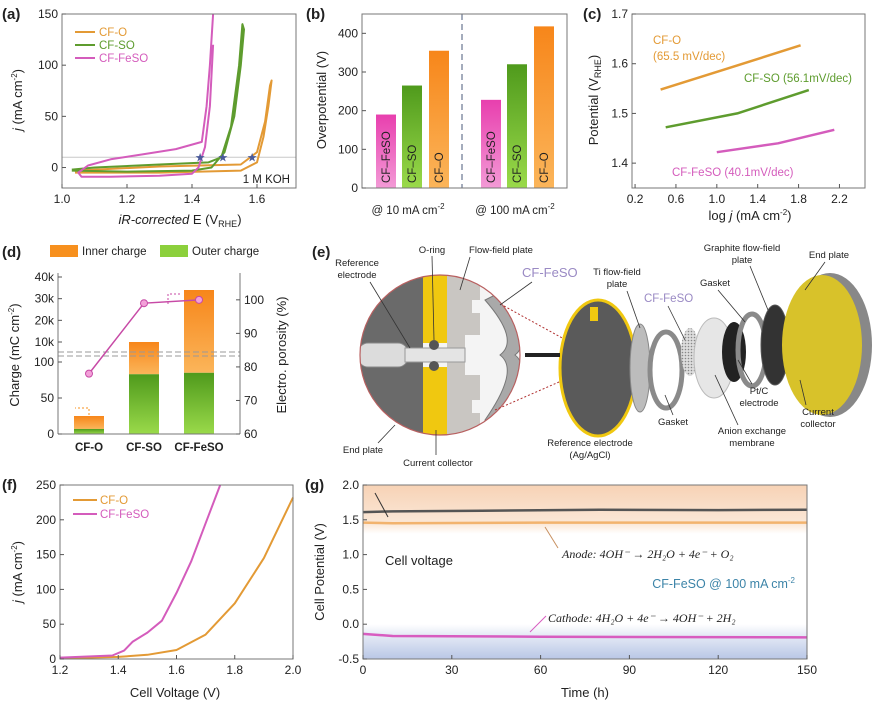  What do you see at coordinates (716, 199) in the screenshot?
I see `c-x-tick-label: 1.0` at bounding box center [716, 199].